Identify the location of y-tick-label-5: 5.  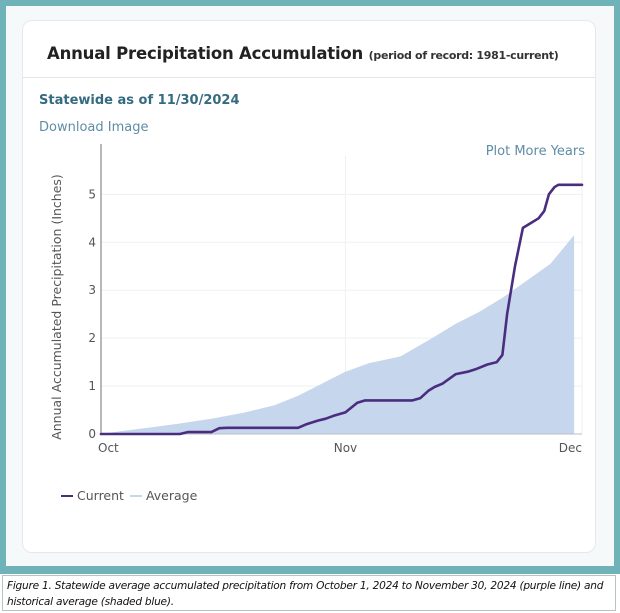
(92, 194).